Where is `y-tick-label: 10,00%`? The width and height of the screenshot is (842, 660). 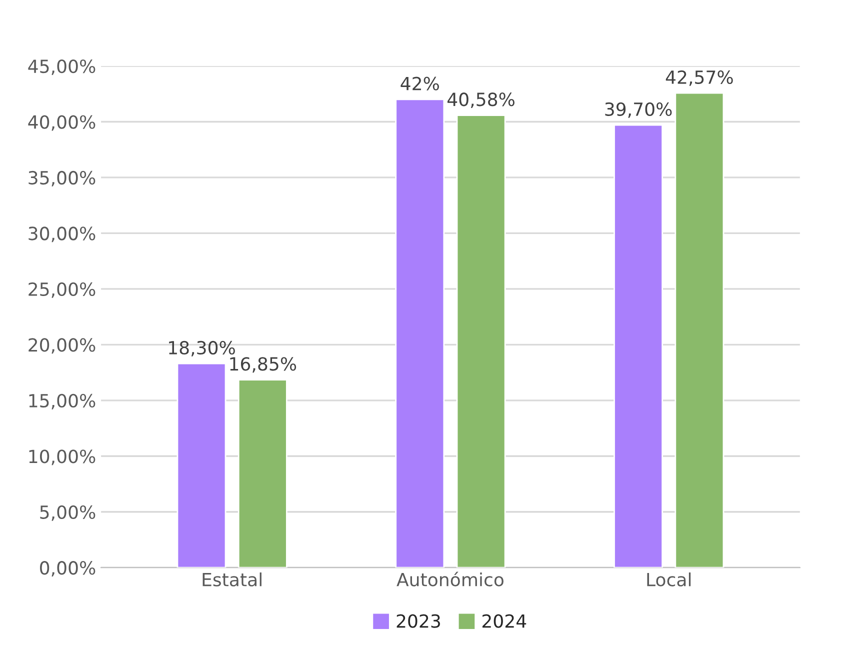
y-tick-label: 10,00% is located at coordinates (62, 458).